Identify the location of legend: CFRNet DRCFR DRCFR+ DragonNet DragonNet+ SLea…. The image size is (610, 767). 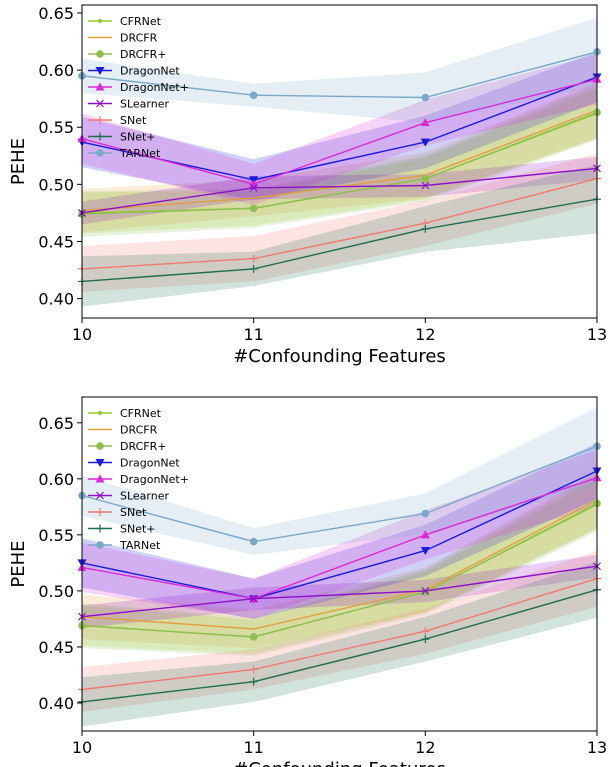
(138, 87).